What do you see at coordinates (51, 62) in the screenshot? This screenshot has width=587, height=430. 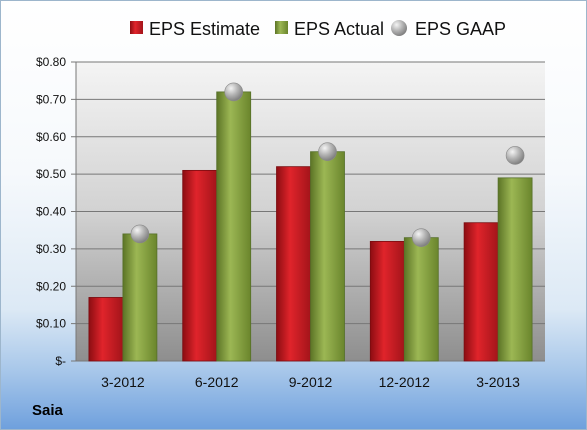 I see `y-tick-label: $0.80` at bounding box center [51, 62].